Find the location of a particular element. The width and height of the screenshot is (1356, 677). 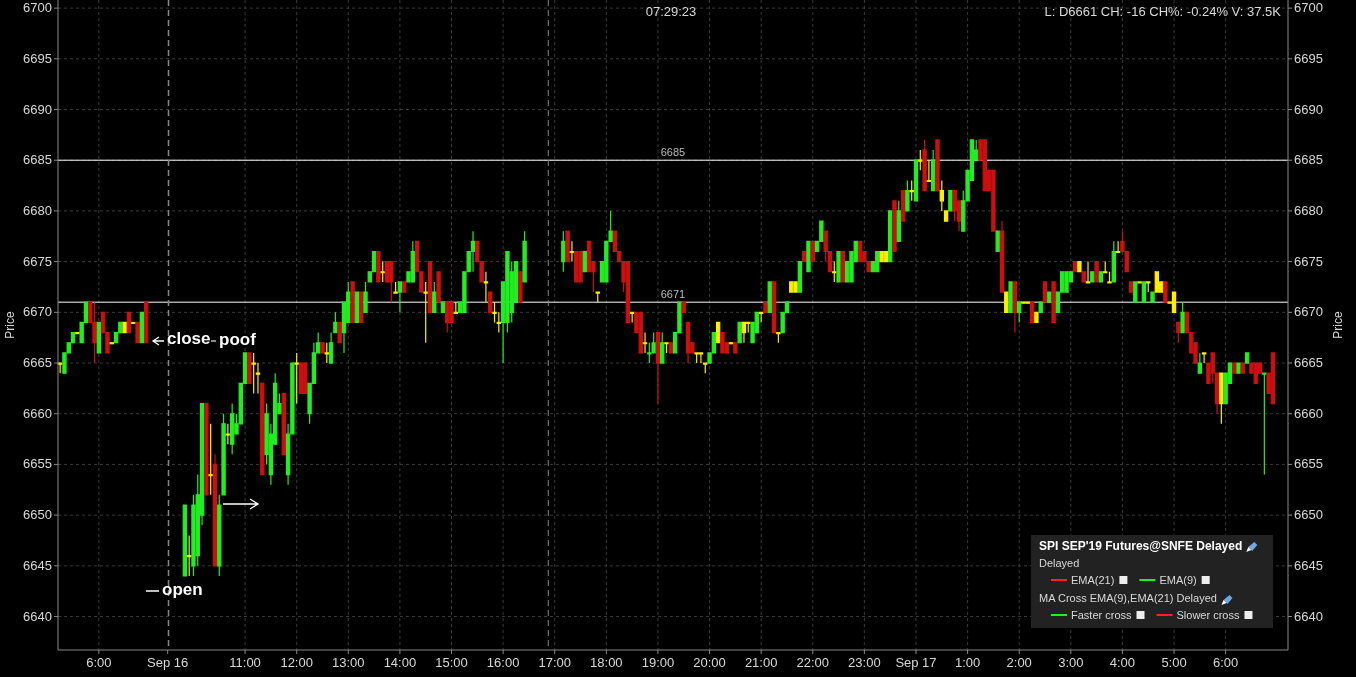

annotation: poof is located at coordinates (238, 339).